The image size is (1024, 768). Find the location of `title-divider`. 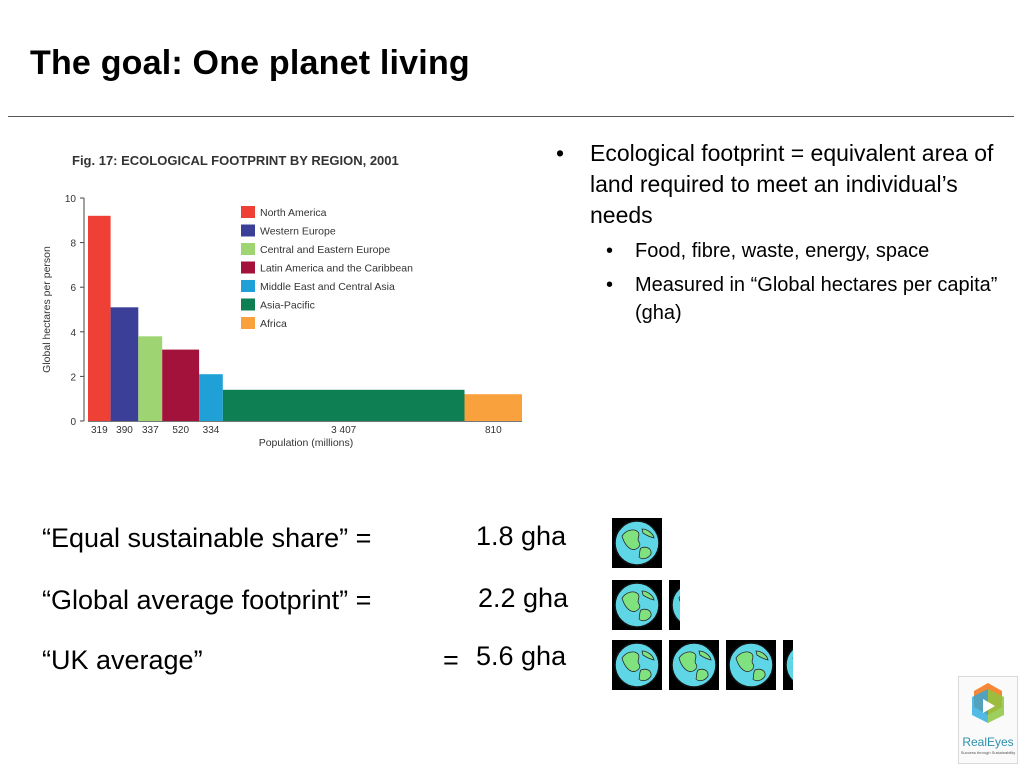

title-divider is located at coordinates (511, 116).